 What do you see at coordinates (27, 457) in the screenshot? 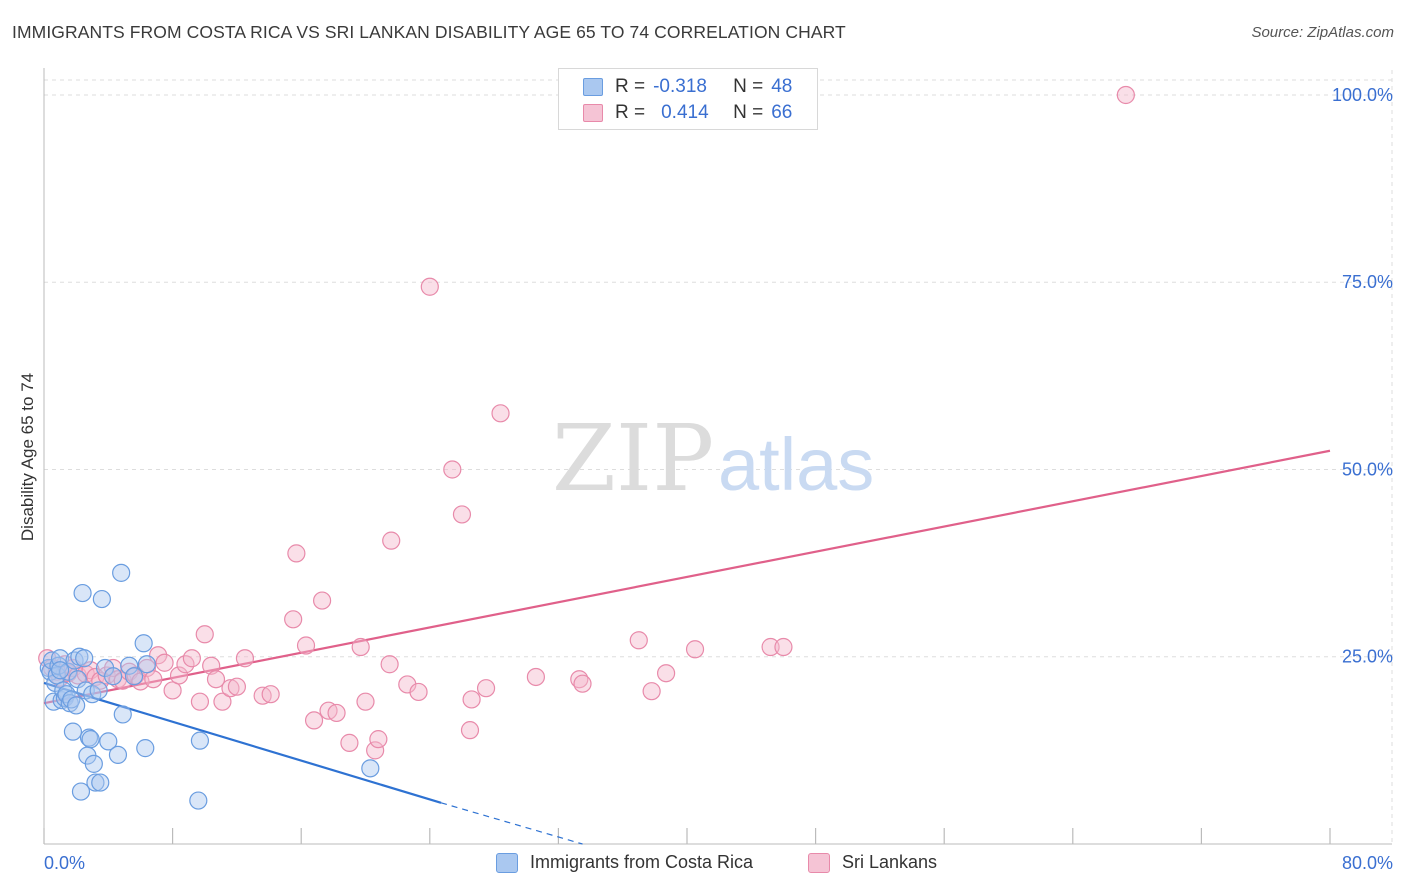
I see `y-axis-label: Disability Age 65 to 74` at bounding box center [27, 457].